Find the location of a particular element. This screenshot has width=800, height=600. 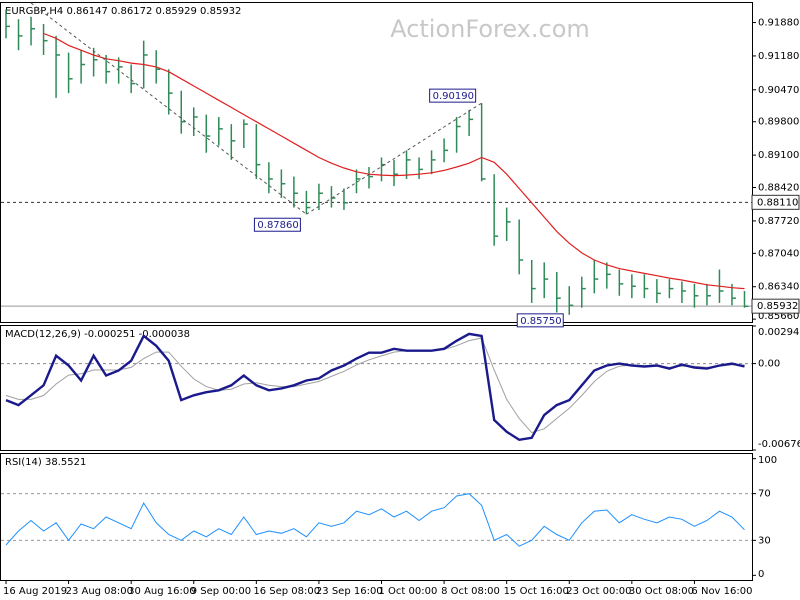

macd-title: MACD(12,26,9) -0.000251 -0.000038 is located at coordinates (97, 334).